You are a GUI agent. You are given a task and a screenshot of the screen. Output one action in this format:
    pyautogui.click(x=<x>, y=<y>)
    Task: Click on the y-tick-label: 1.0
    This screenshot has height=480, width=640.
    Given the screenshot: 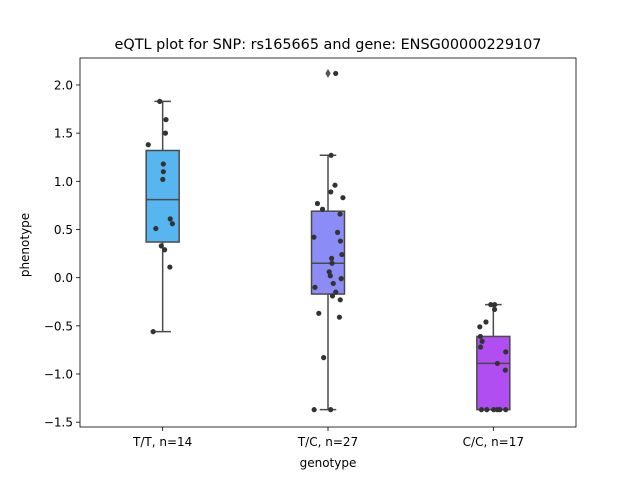 What is the action you would take?
    pyautogui.click(x=63, y=182)
    